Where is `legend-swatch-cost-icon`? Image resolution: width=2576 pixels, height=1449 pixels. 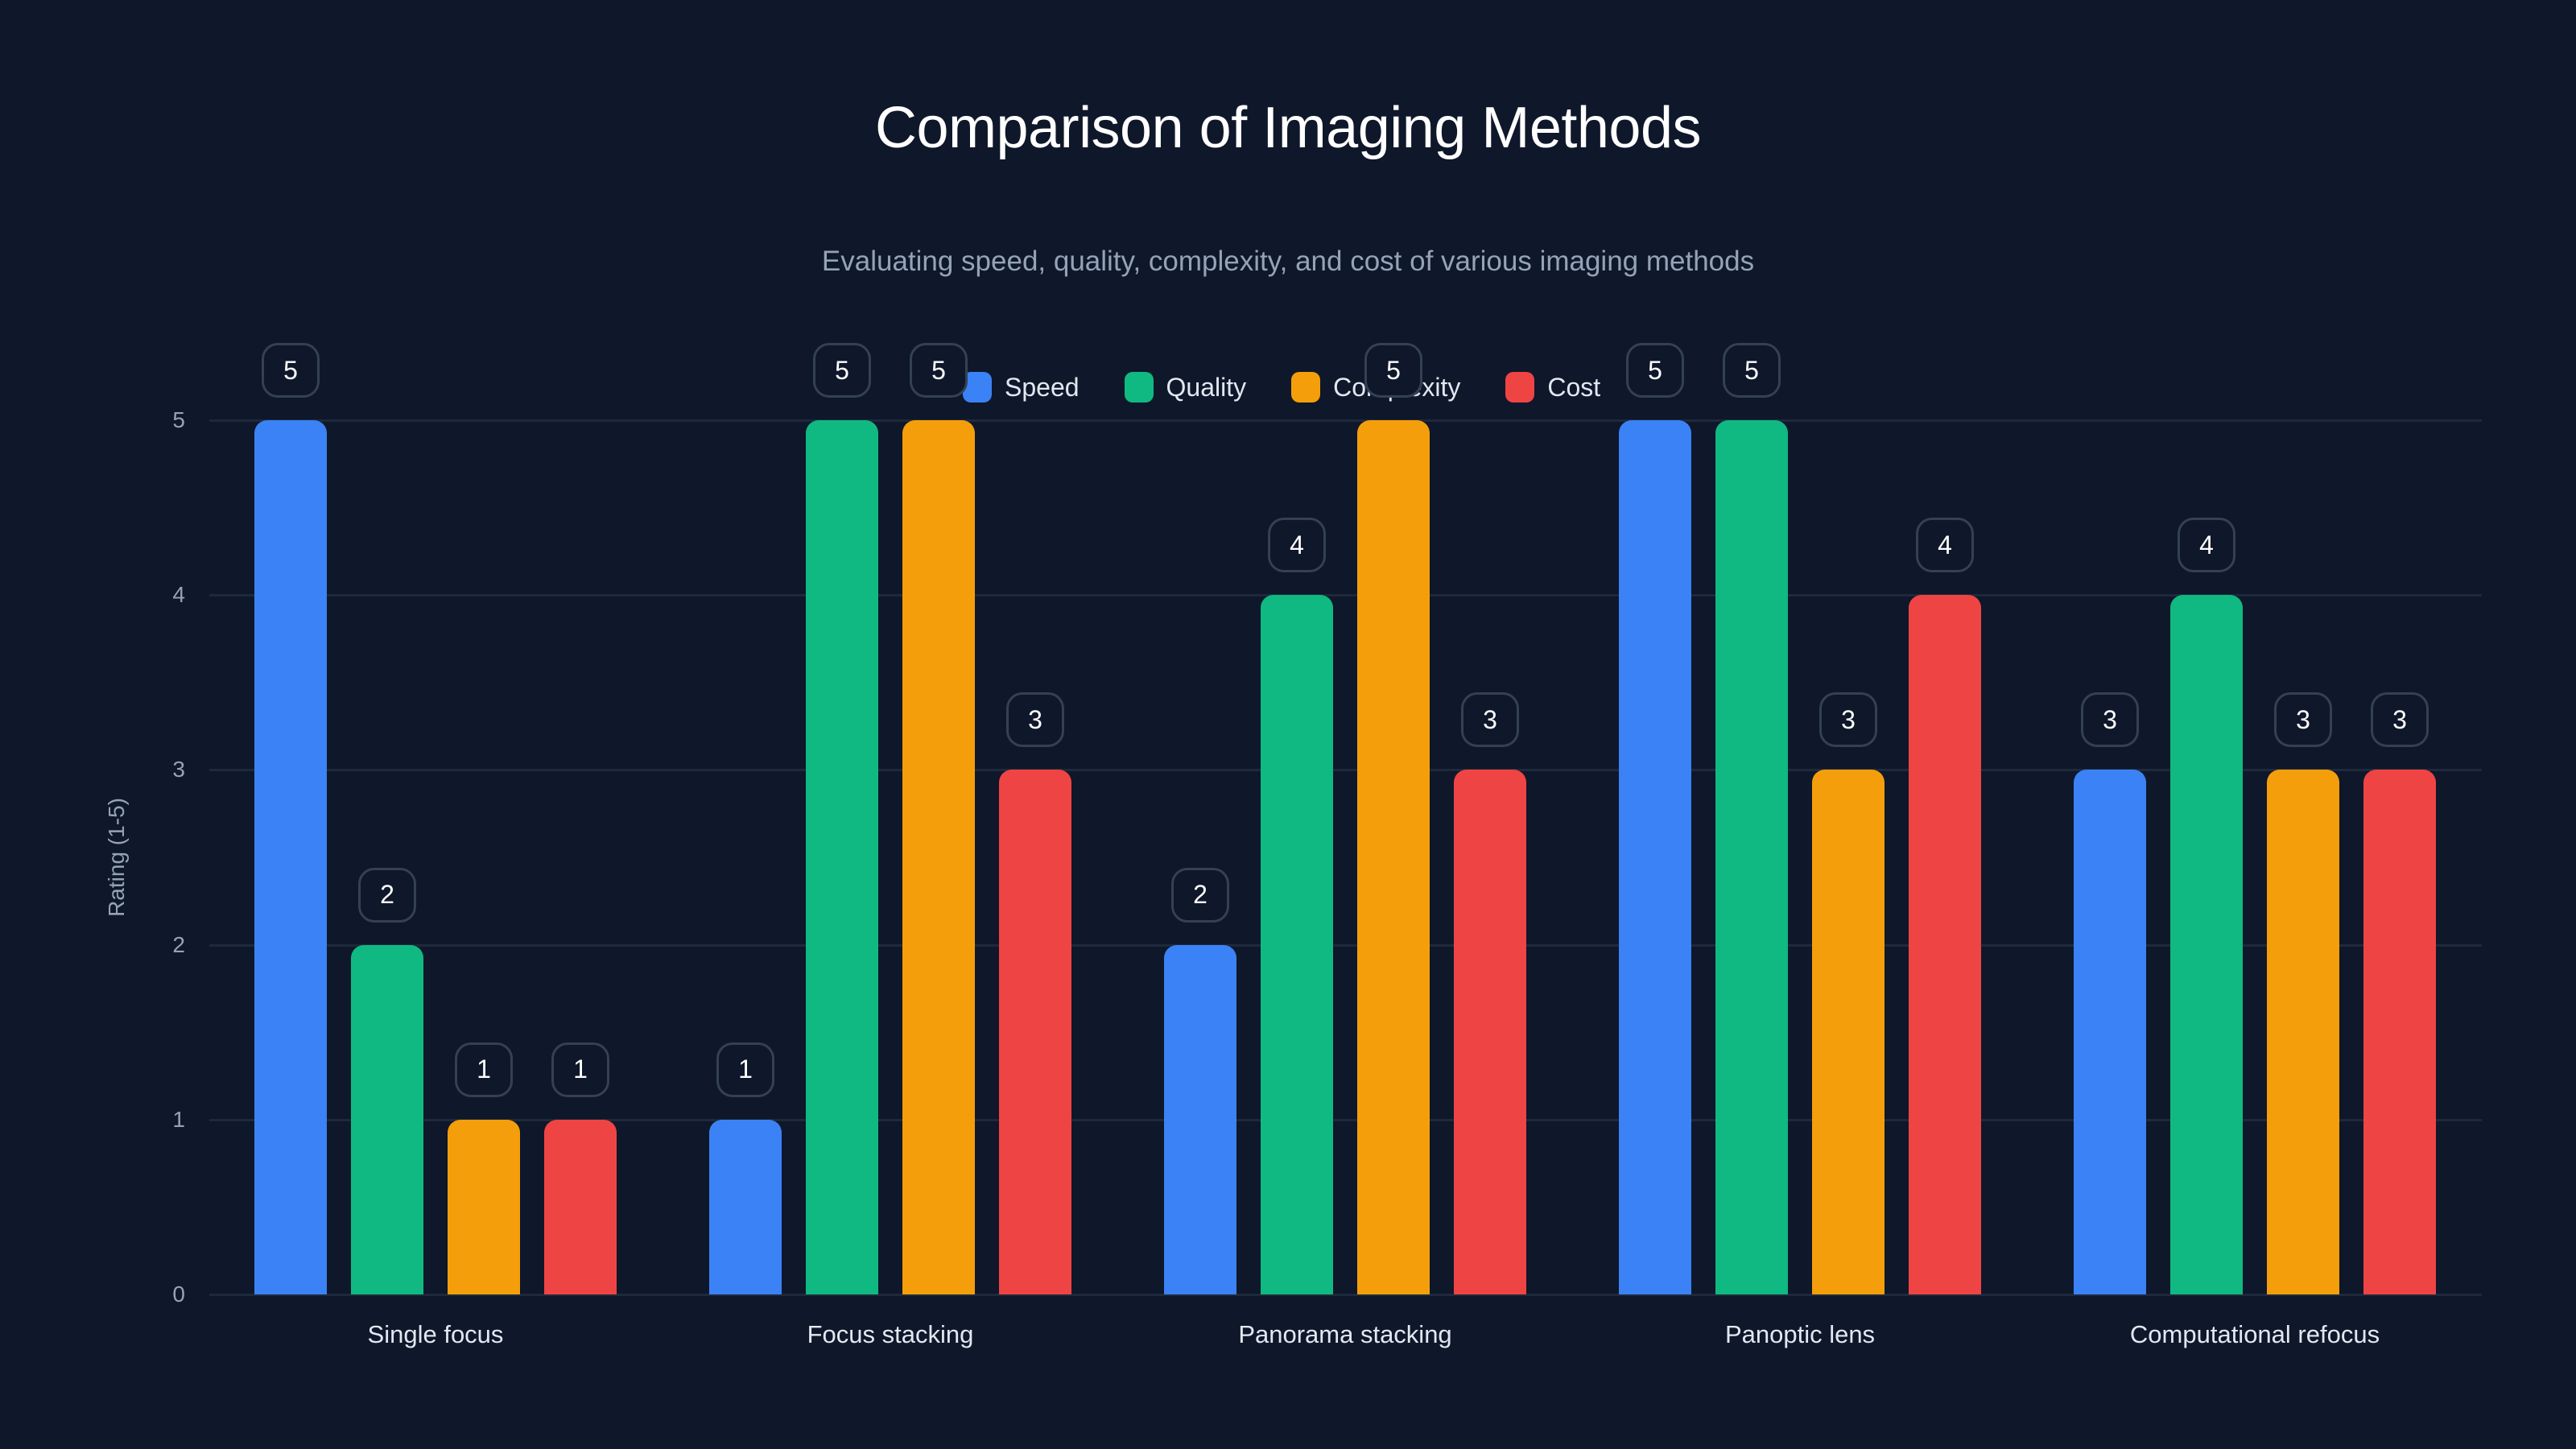 legend-swatch-cost-icon is located at coordinates (1520, 387).